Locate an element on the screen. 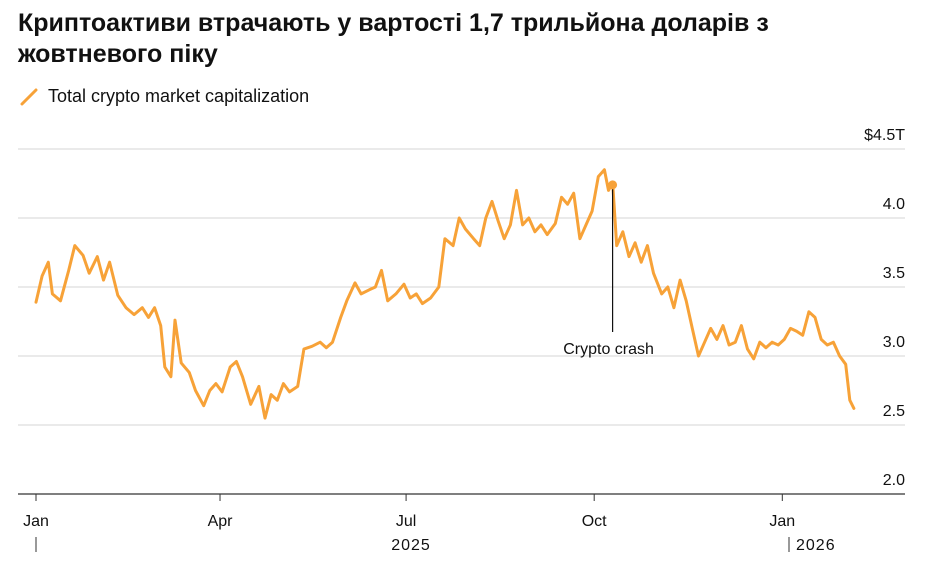  y-tick-label: 2.0 is located at coordinates (894, 480).